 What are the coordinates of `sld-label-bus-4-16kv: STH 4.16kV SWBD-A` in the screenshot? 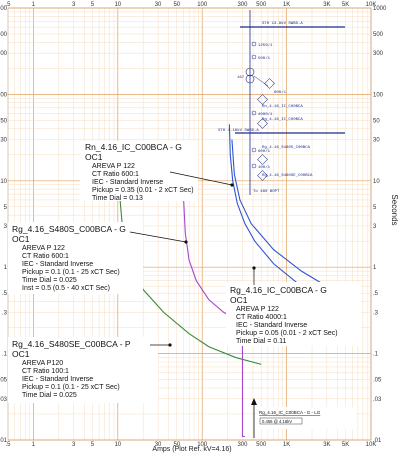 It's located at (238, 130).